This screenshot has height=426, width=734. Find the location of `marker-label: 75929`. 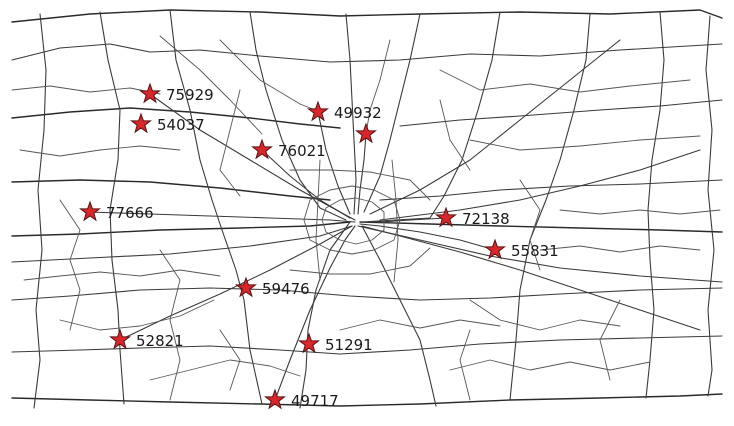

marker-label: 75929 is located at coordinates (190, 95).